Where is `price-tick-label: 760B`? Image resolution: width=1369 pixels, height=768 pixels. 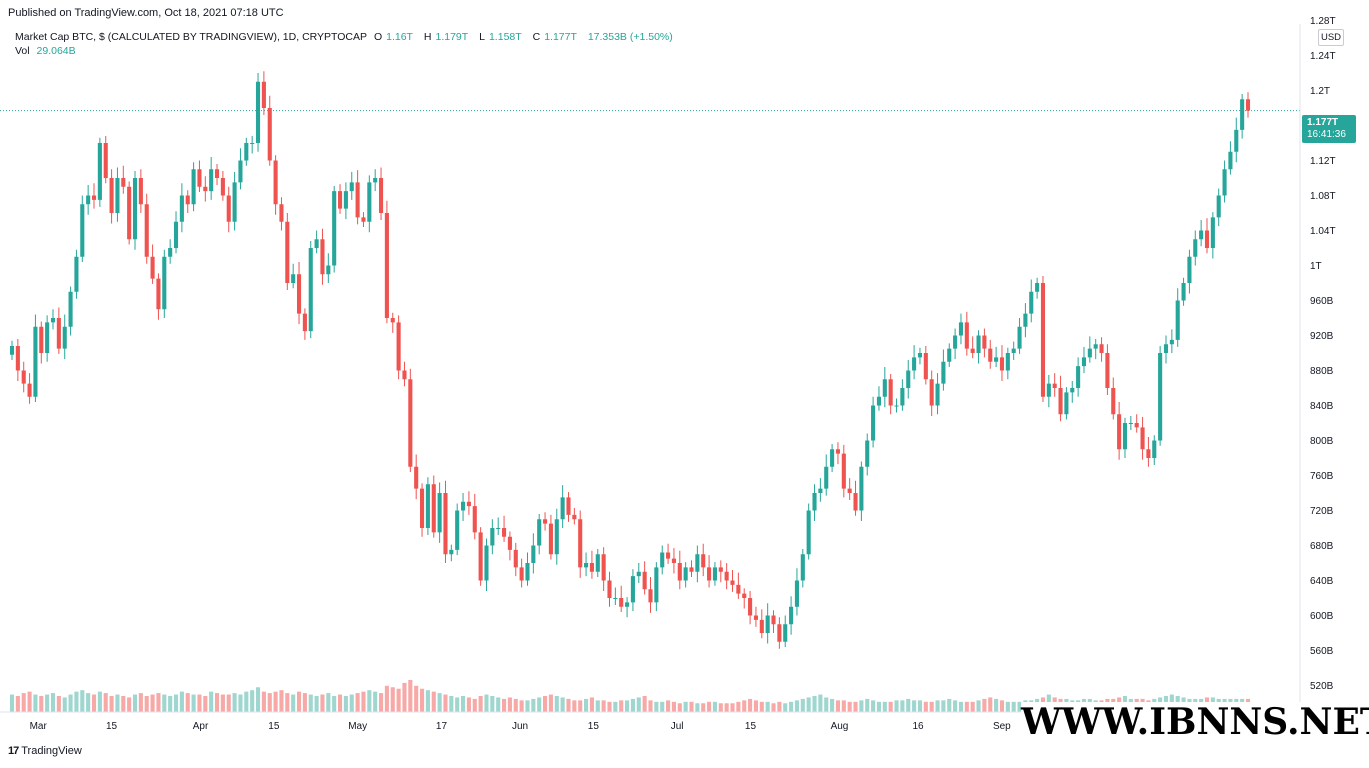
price-tick-label: 760B is located at coordinates (1322, 476).